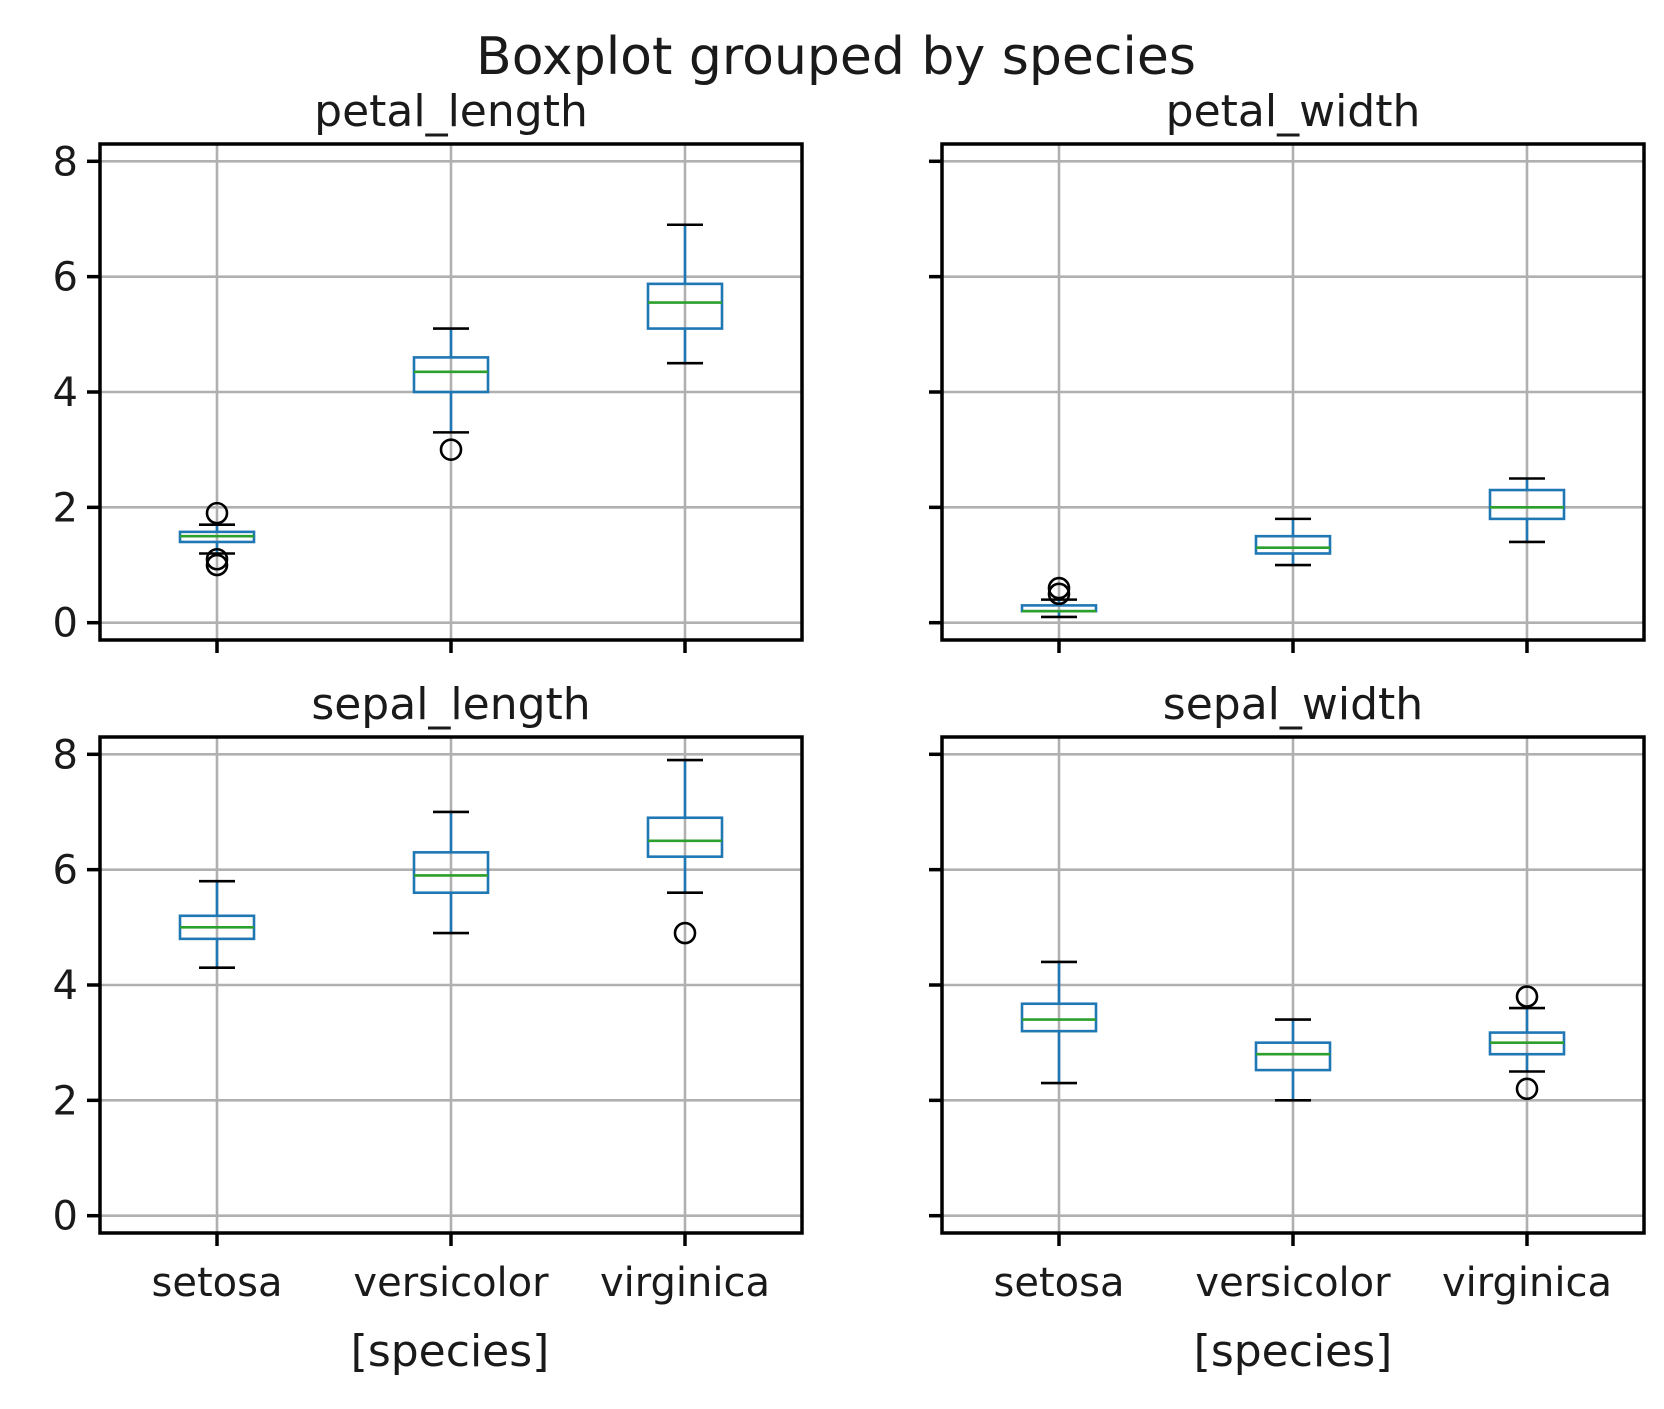 This screenshot has width=1664, height=1409. What do you see at coordinates (1293, 1351) in the screenshot?
I see `x-axis-label-right: [species]` at bounding box center [1293, 1351].